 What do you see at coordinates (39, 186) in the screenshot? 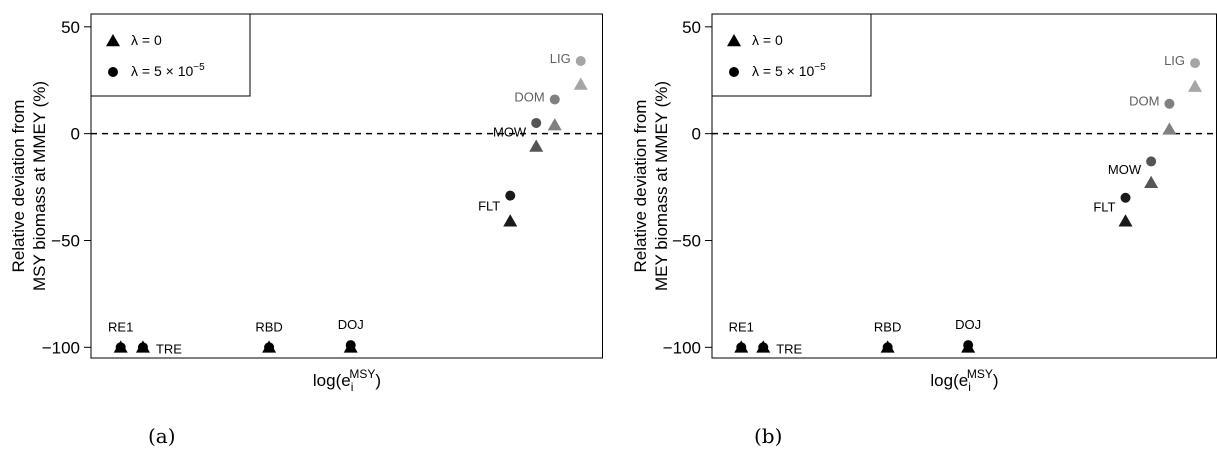
I see `y-axis-label-line2: MSY biomass at MMEY (%)` at bounding box center [39, 186].